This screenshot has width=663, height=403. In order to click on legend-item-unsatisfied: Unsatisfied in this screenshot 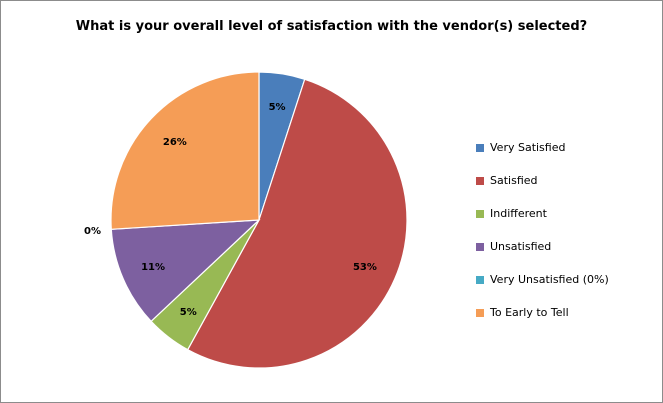, I will do `click(542, 246)`.